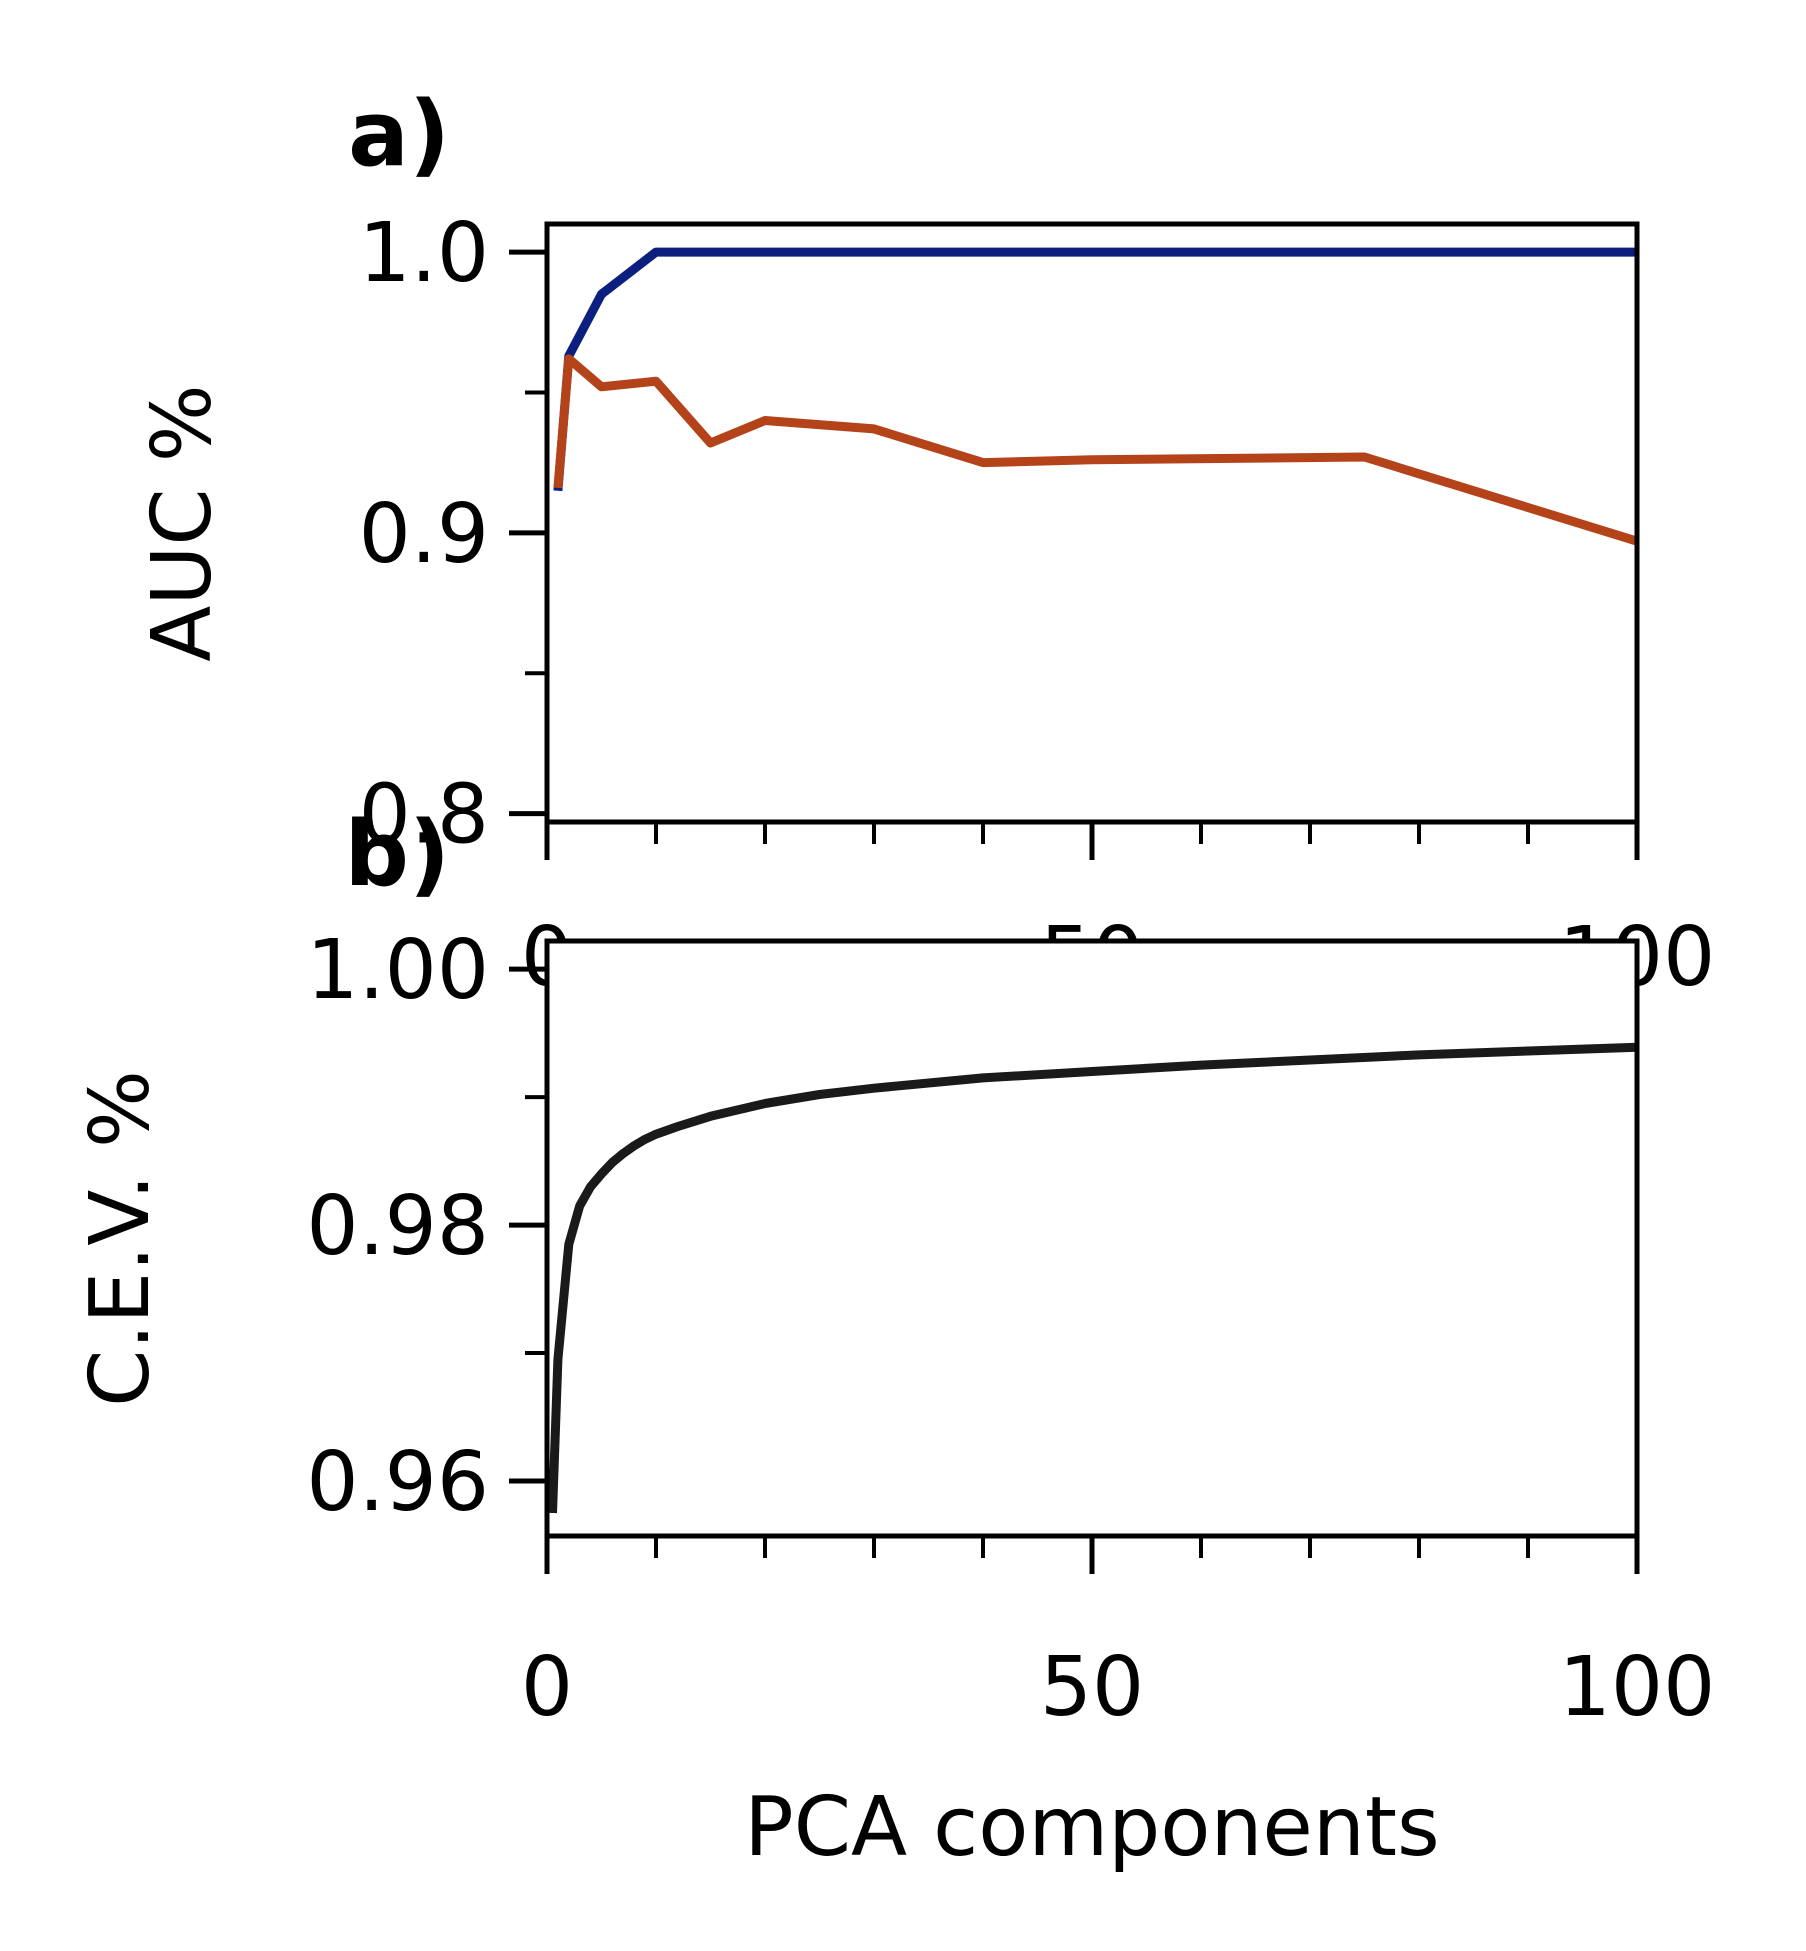 Image resolution: width=1806 pixels, height=1951 pixels. I want to click on panel-a-ytick-label-2: 1.0, so click(424, 253).